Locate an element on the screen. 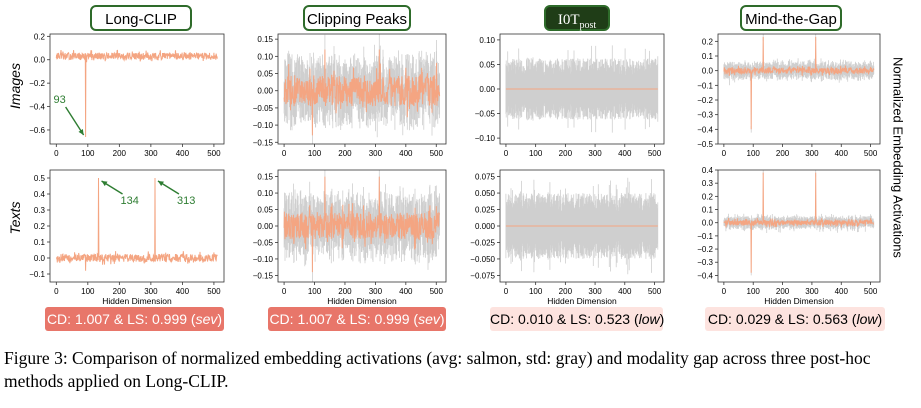 Image resolution: width=921 pixels, height=408 pixels. y-tick-label: −0.1 is located at coordinates (705, 85).